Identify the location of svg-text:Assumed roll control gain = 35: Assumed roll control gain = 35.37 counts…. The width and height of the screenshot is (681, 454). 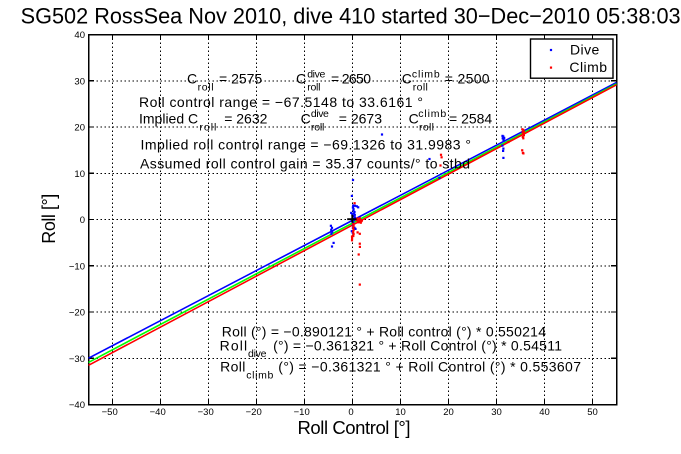
(305, 164).